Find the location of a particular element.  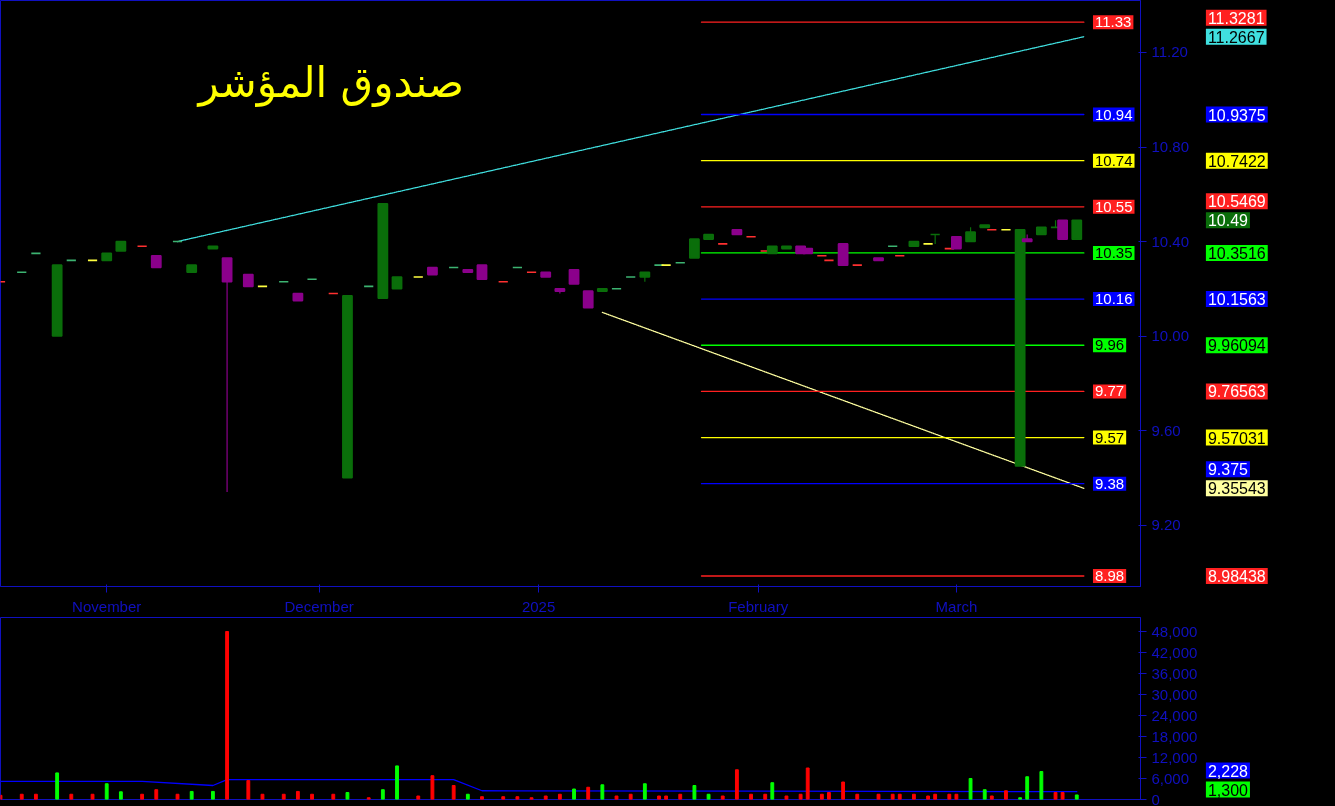

y-tick-label: 9.20 is located at coordinates (1166, 525).